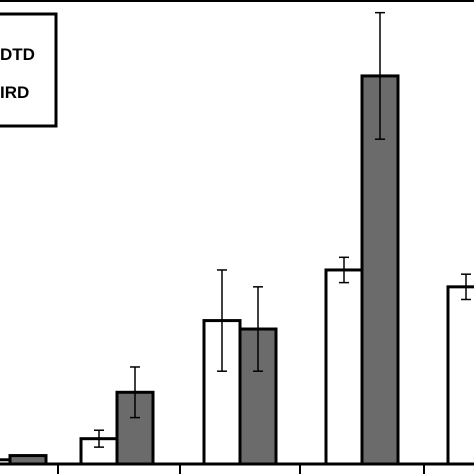  I want to click on legend-box, so click(29, 70).